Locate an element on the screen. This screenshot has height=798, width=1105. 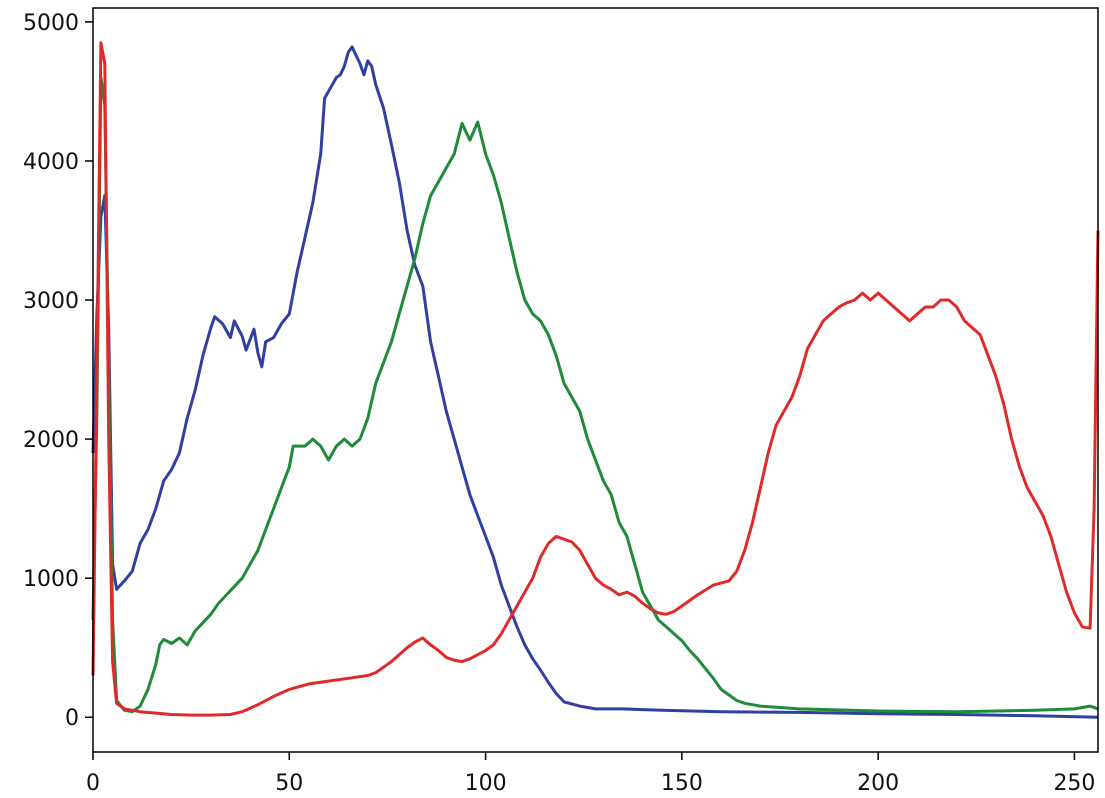
x-tick-label: 100 is located at coordinates (486, 783).